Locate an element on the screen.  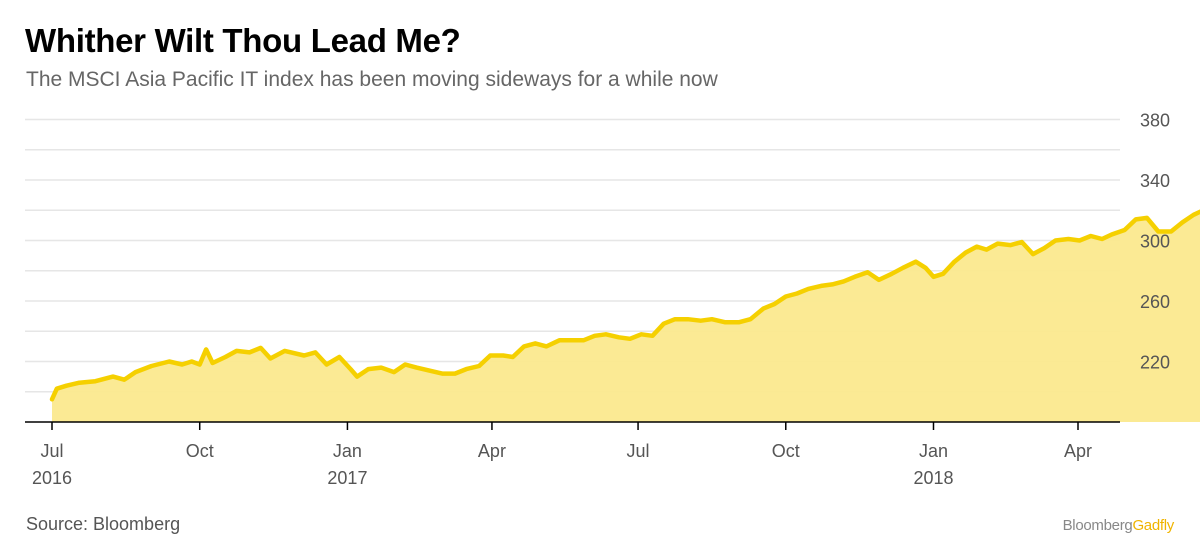
chart-title: Whither Wilt Thou Lead Me? is located at coordinates (243, 40).